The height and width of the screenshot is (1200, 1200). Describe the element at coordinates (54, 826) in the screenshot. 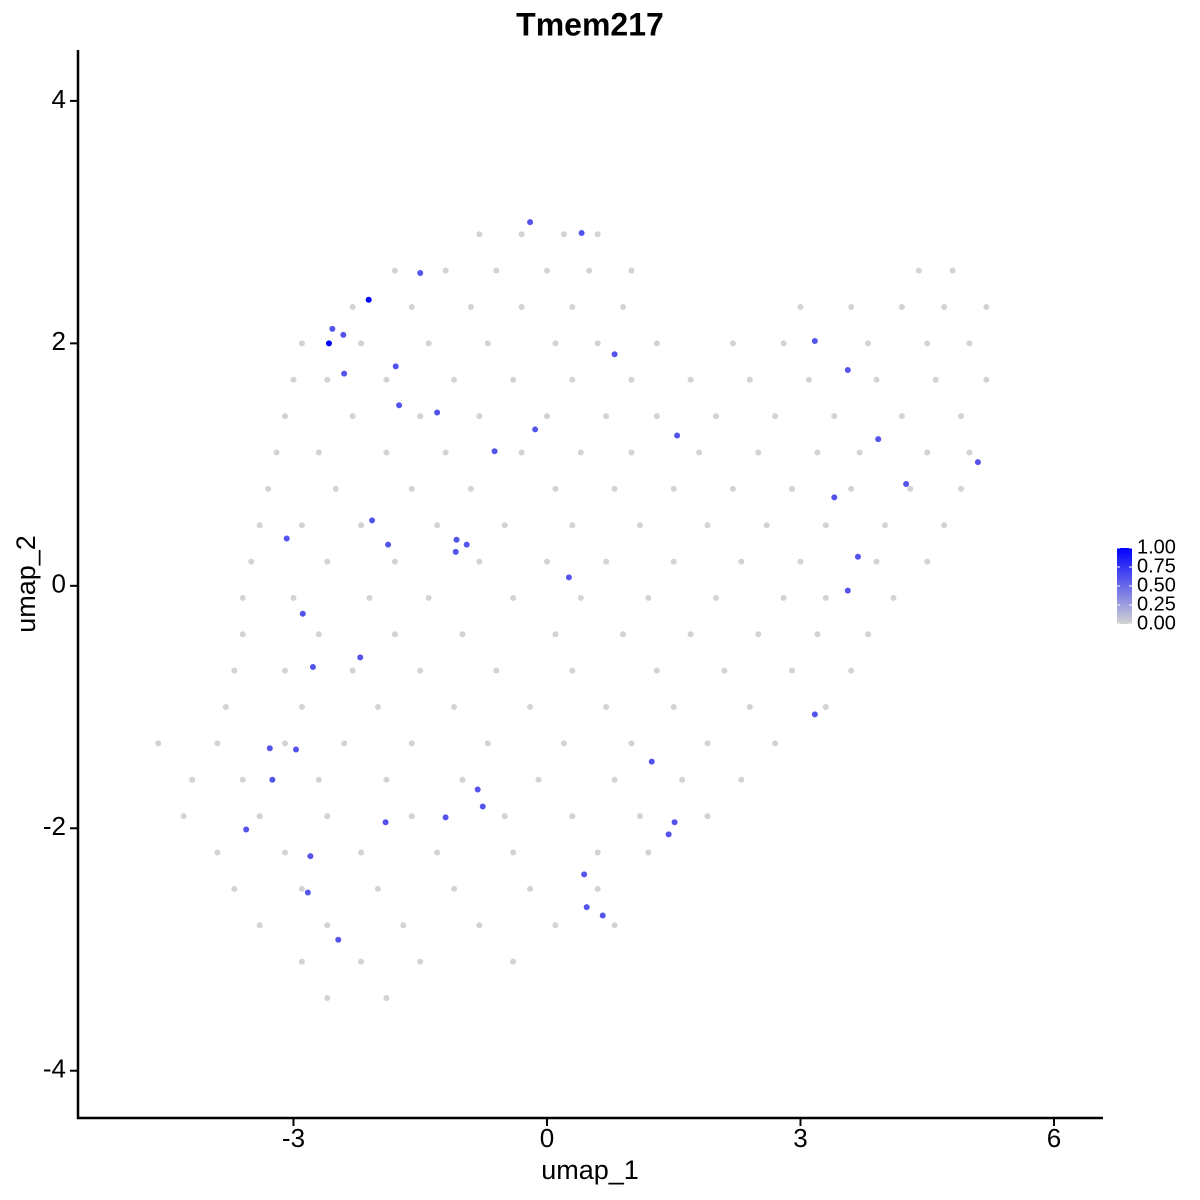

I see `y-tick-label: -2` at that location.